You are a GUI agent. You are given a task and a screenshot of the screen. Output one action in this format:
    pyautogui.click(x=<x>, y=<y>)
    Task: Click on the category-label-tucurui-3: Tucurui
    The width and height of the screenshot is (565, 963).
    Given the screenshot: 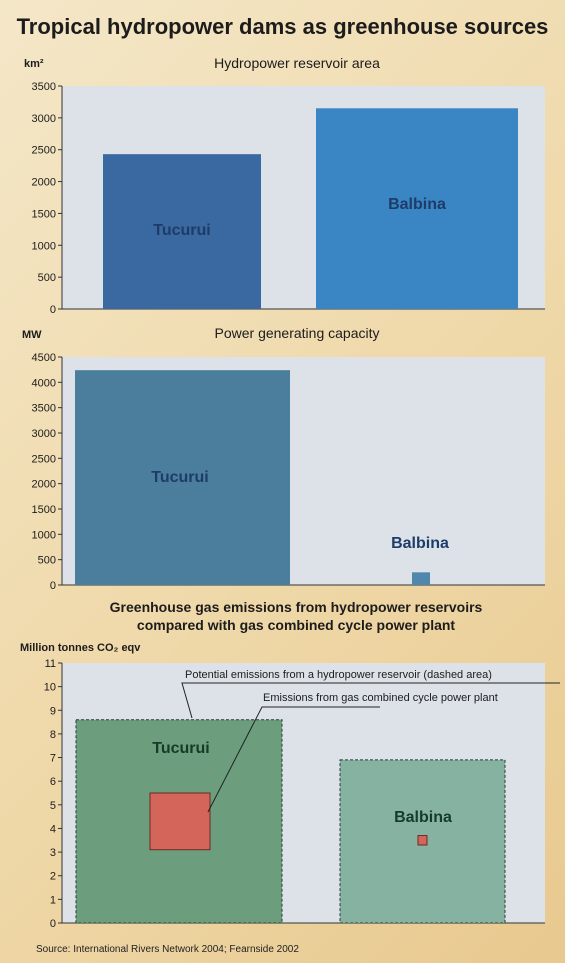 What is the action you would take?
    pyautogui.click(x=180, y=748)
    